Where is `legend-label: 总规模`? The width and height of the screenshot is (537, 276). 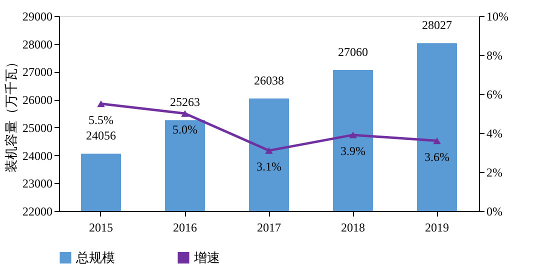
legend-label: 总规模 is located at coordinates (95, 258).